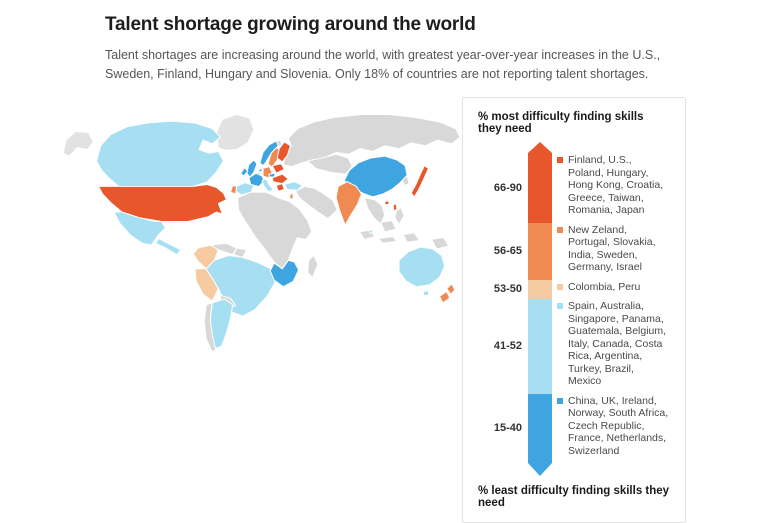 This screenshot has width=768, height=523. I want to click on region-tasmania, so click(425, 293).